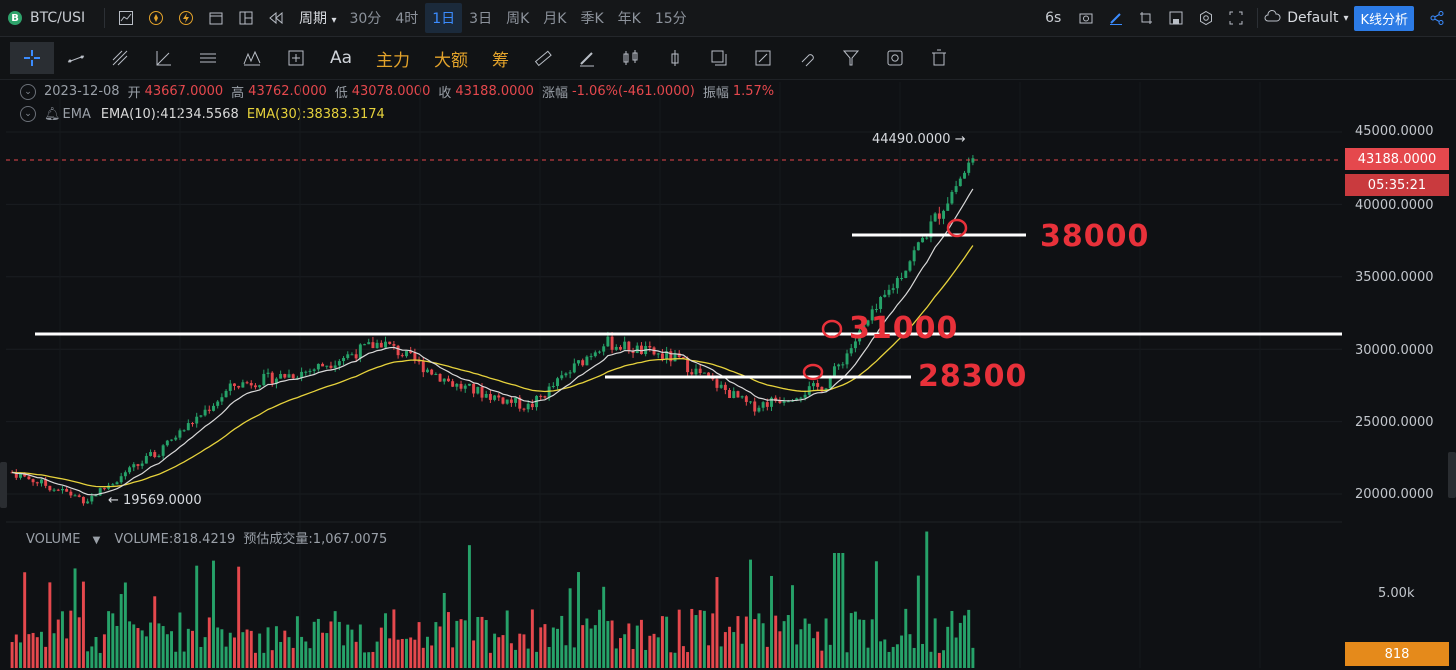 Image resolution: width=1456 pixels, height=670 pixels. What do you see at coordinates (444, 18) in the screenshot?
I see `timeframe-1d: 1日` at bounding box center [444, 18].